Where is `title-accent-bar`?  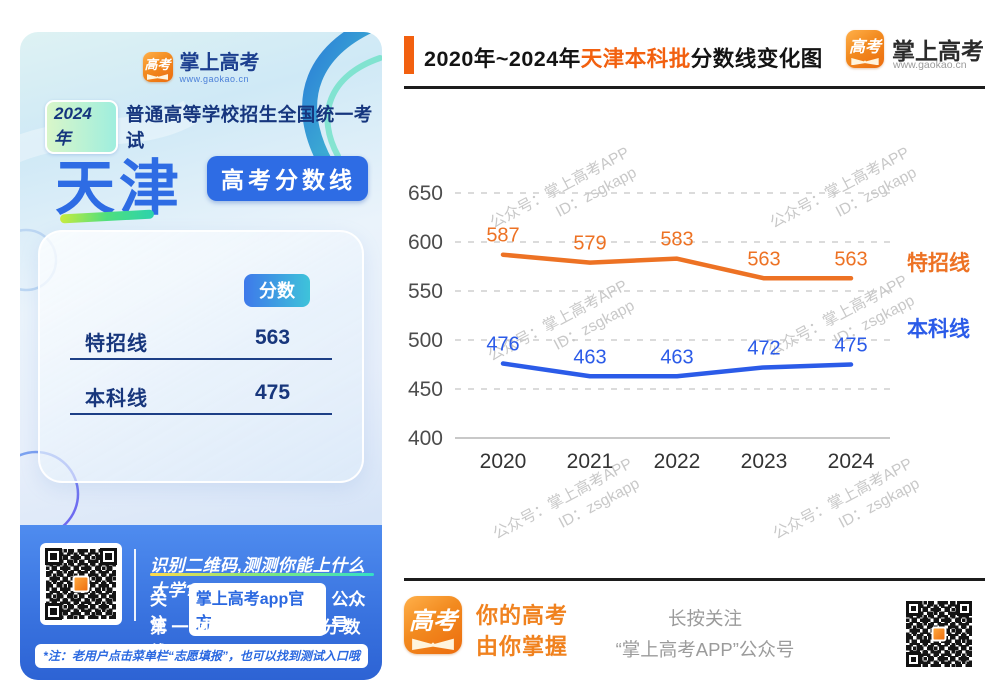
title-accent-bar is located at coordinates (409, 55).